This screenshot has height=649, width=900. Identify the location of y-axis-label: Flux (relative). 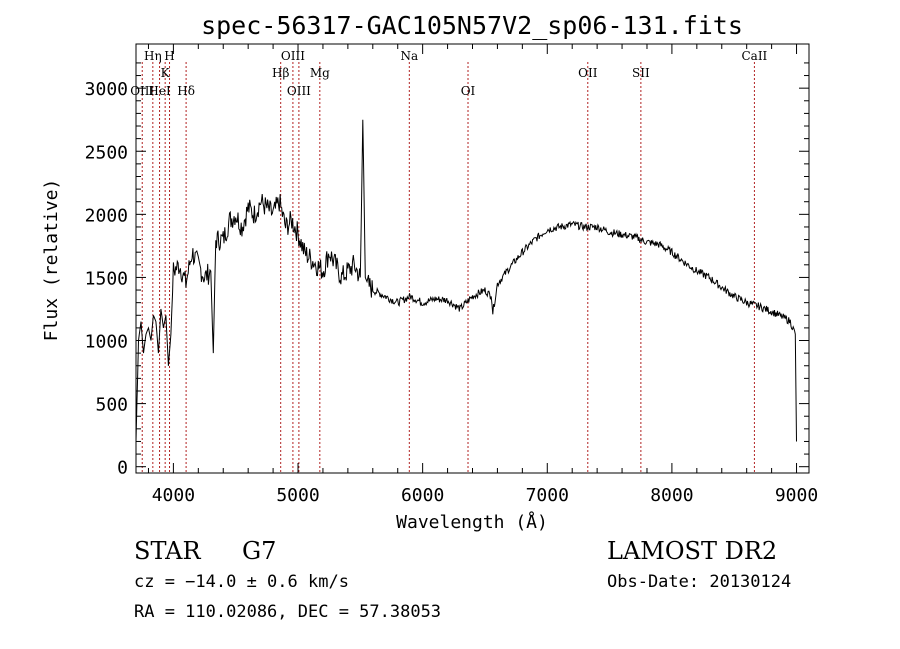
(51, 260).